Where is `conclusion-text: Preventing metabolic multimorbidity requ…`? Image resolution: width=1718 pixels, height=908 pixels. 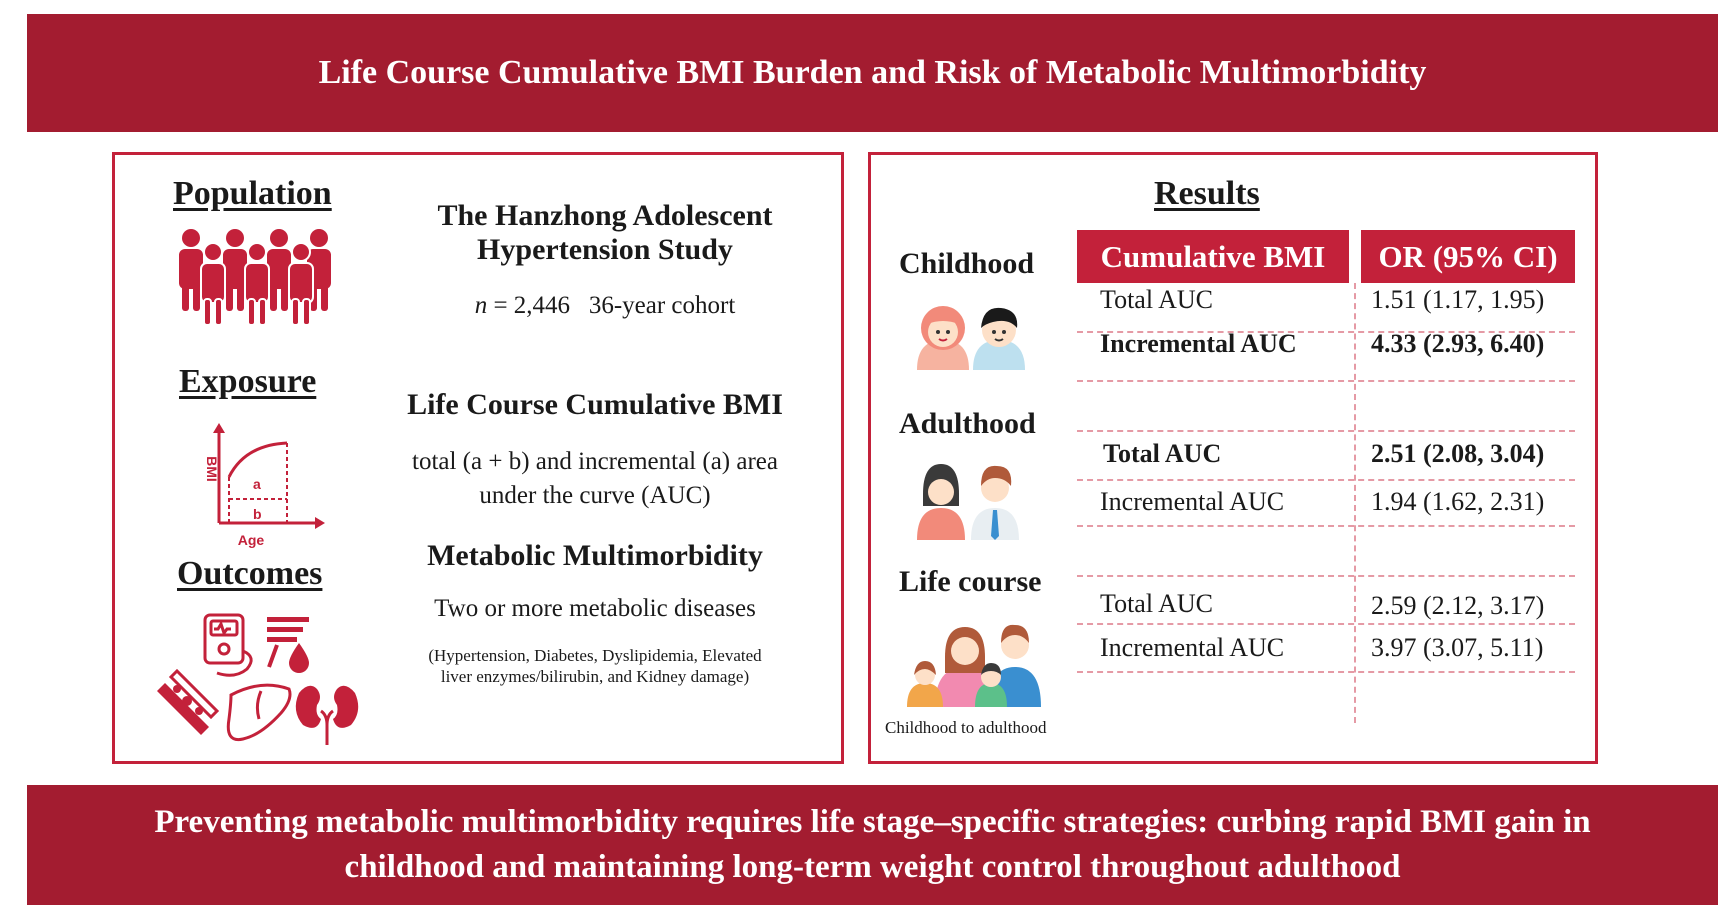 conclusion-text: Preventing metabolic multimorbidity requ… is located at coordinates (872, 844).